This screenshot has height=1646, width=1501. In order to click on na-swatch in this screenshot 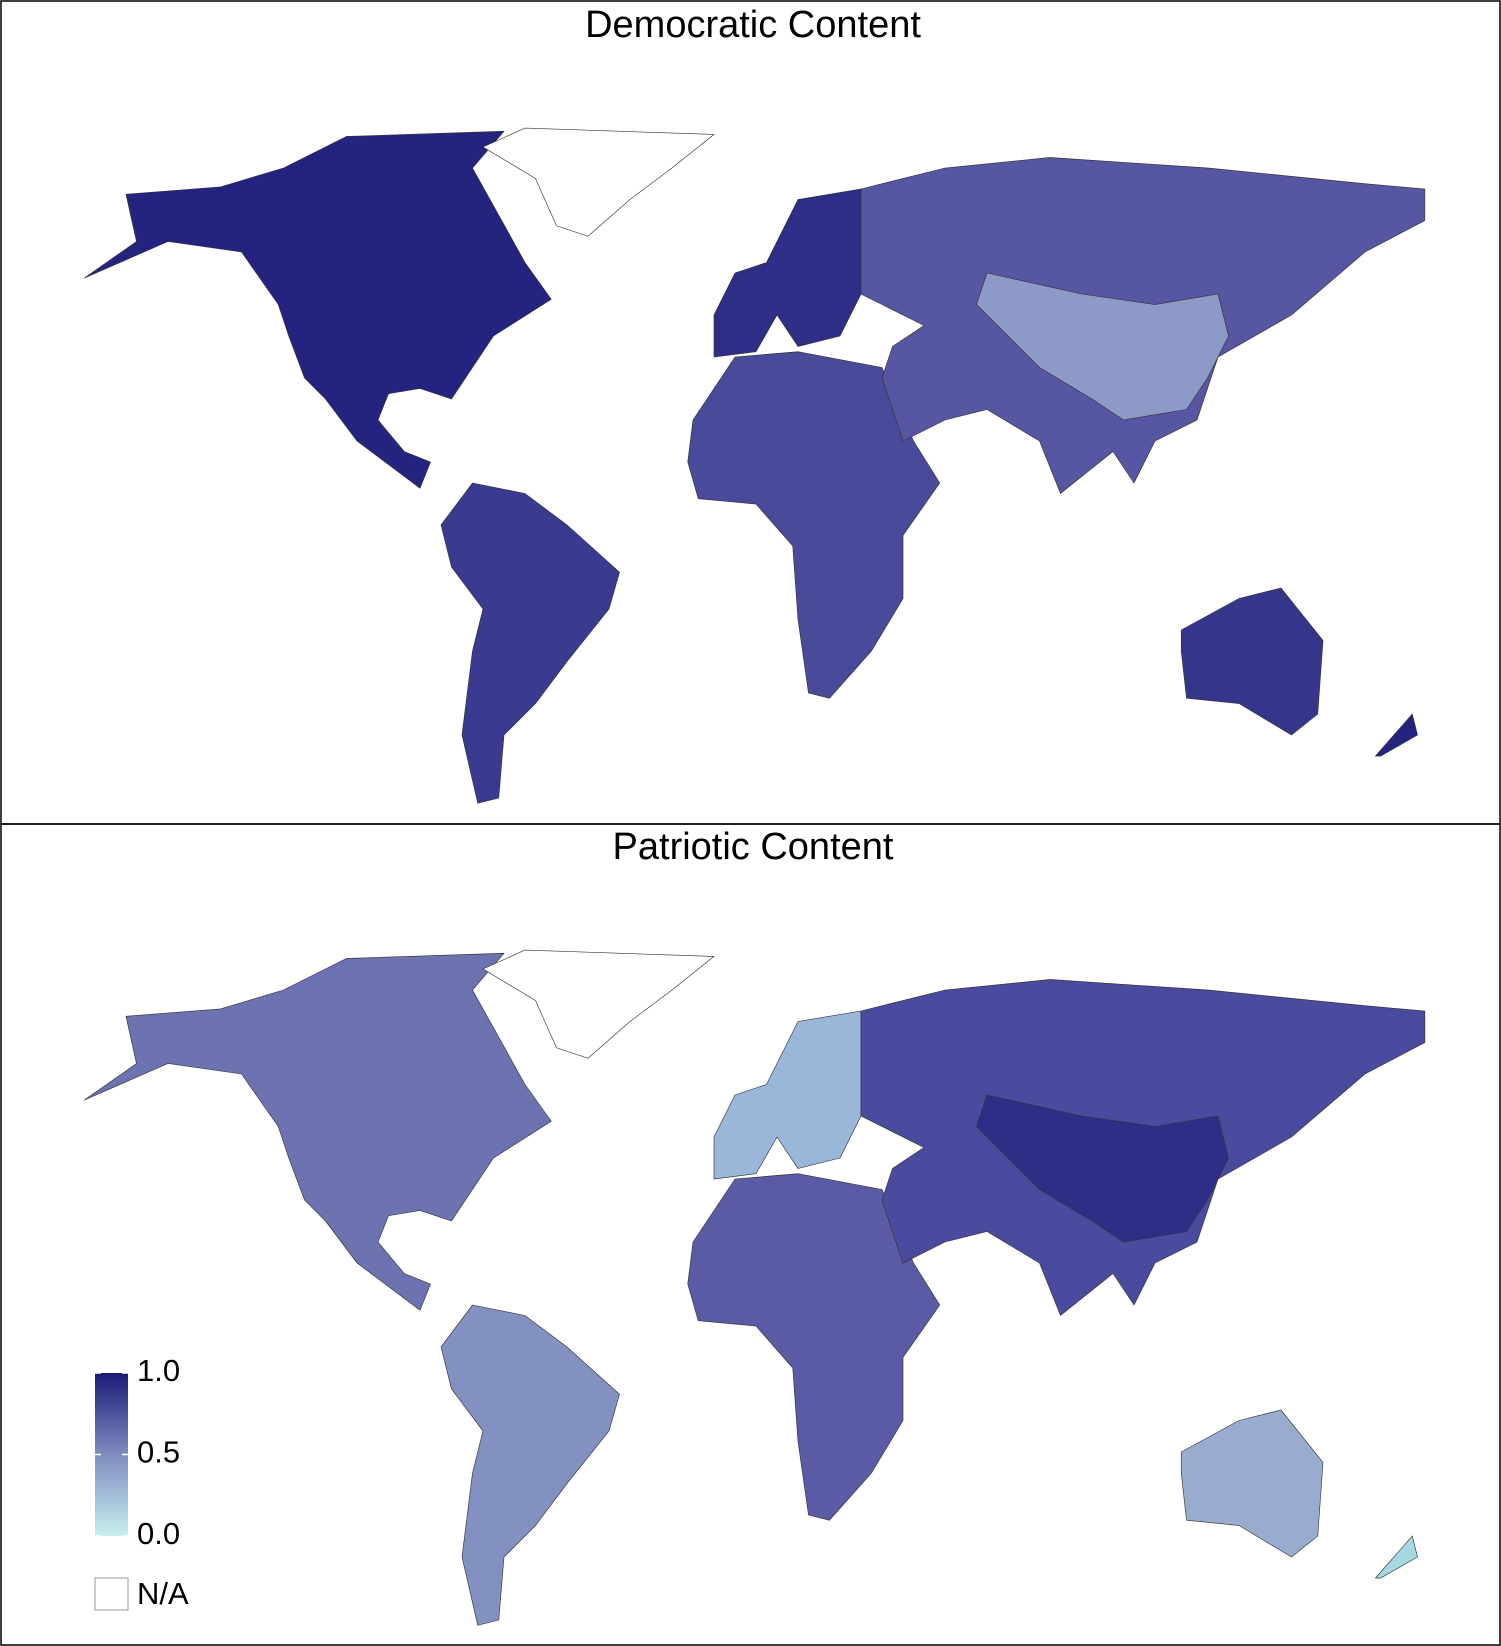, I will do `click(111, 1594)`.